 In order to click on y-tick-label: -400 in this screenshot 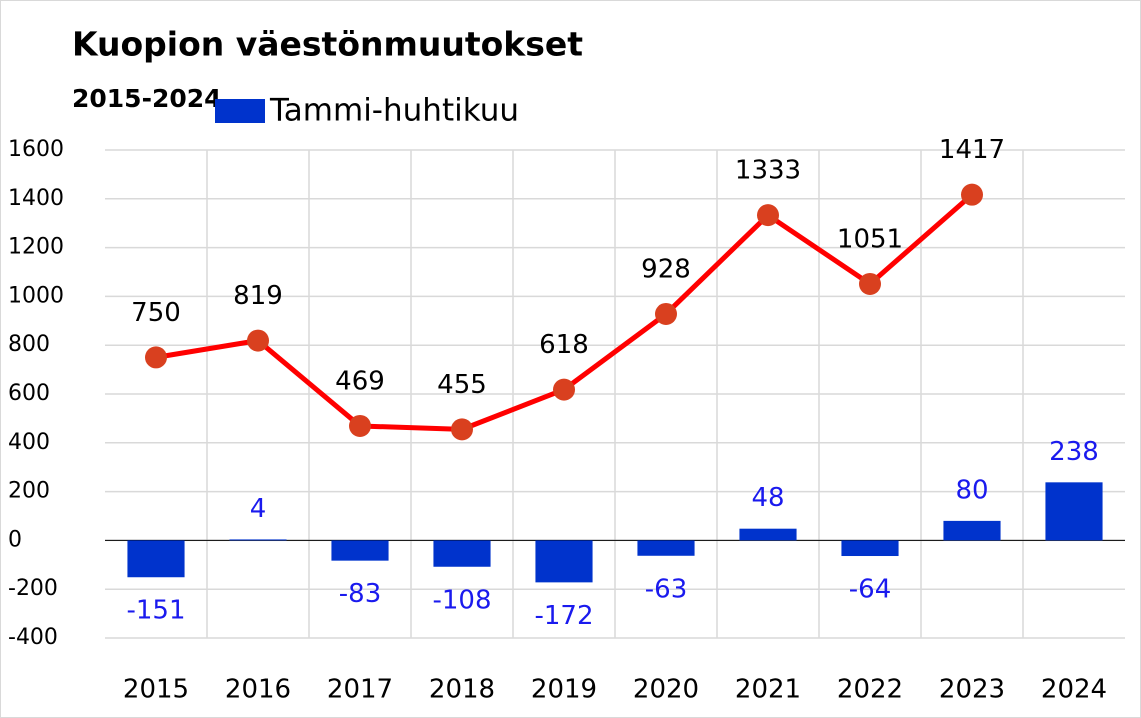, I will do `click(33, 637)`.